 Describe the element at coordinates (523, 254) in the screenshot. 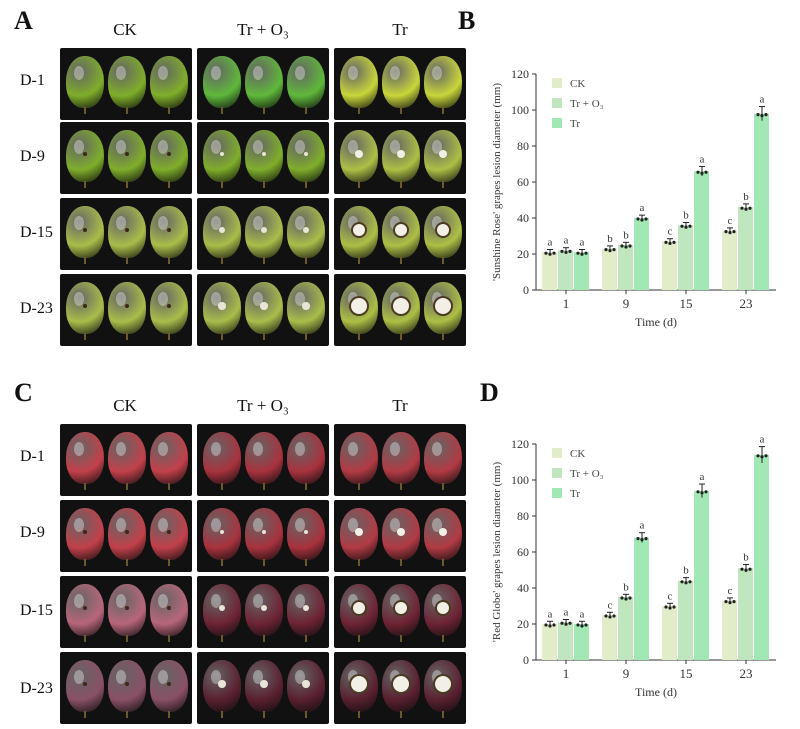

I see `y-tick-label: 20` at that location.